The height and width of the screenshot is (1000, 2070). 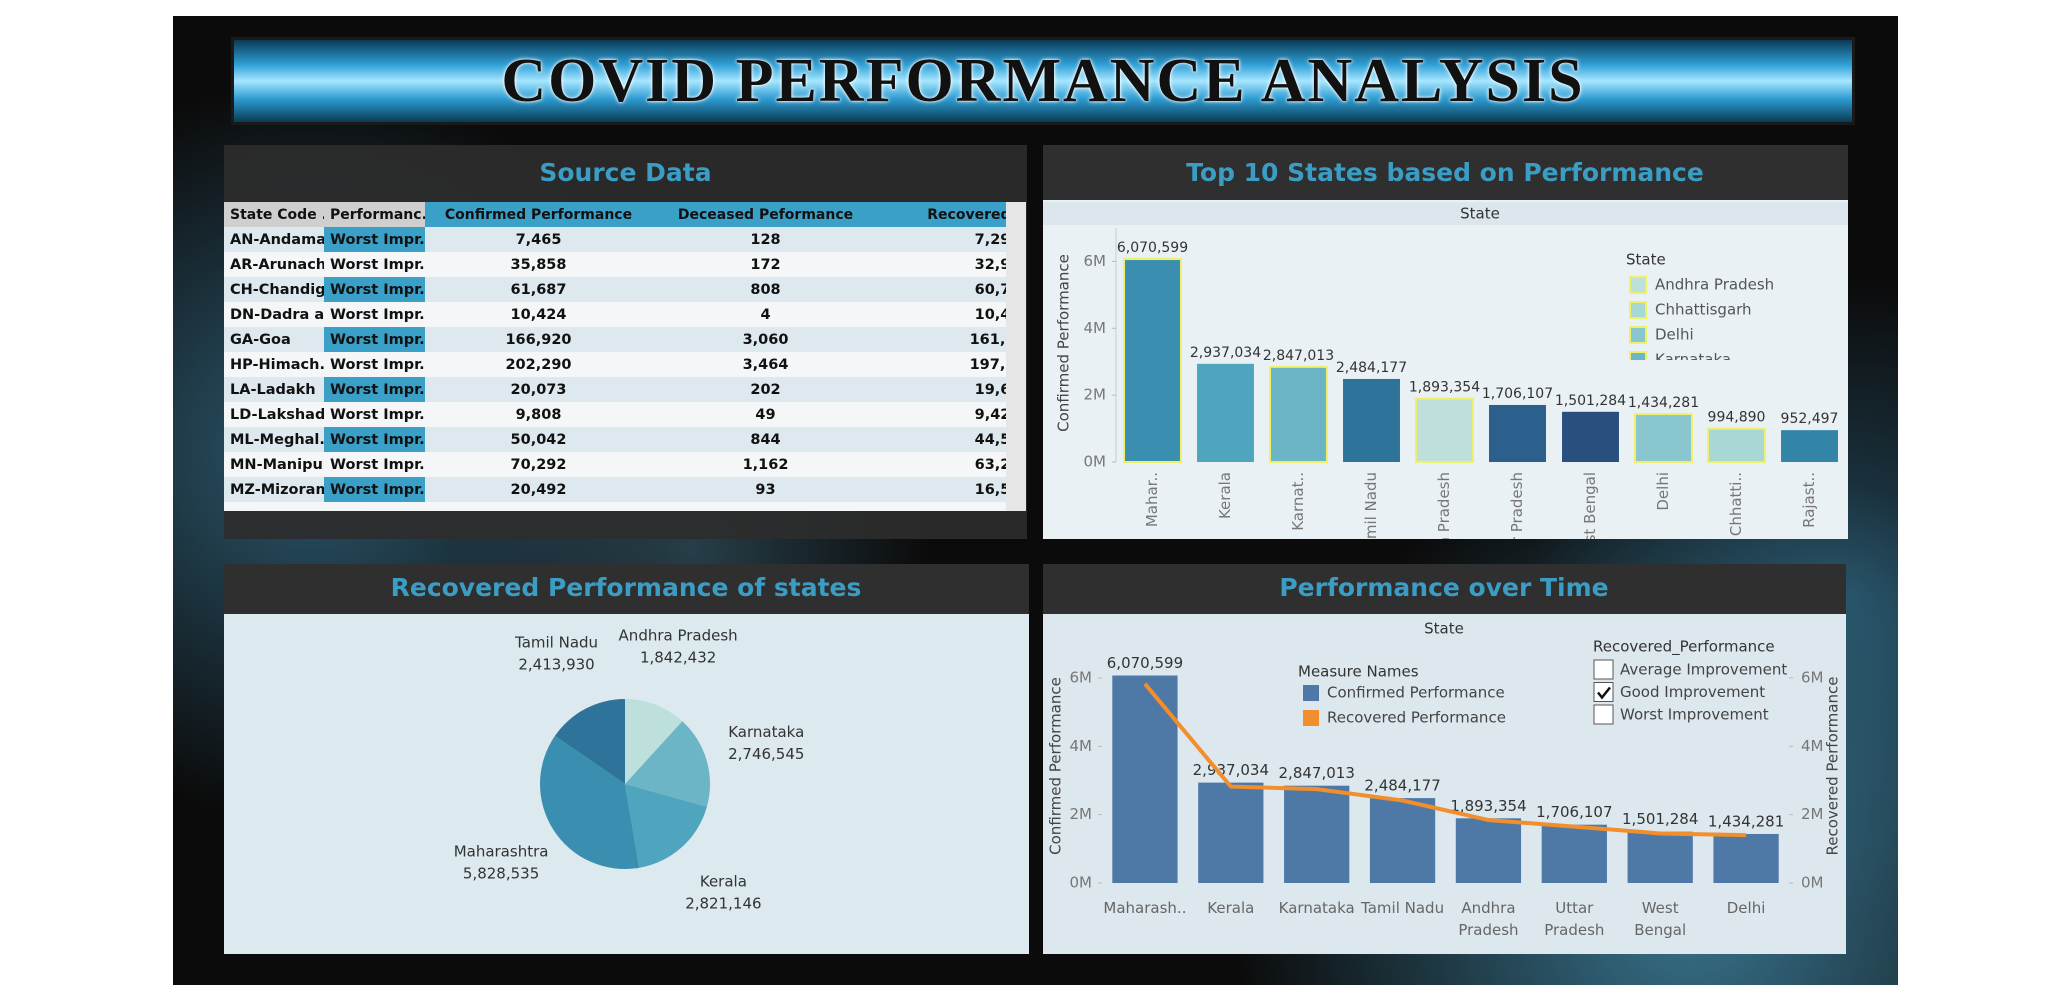 What do you see at coordinates (942, 239) in the screenshot?
I see `table-cell: 7,29` at bounding box center [942, 239].